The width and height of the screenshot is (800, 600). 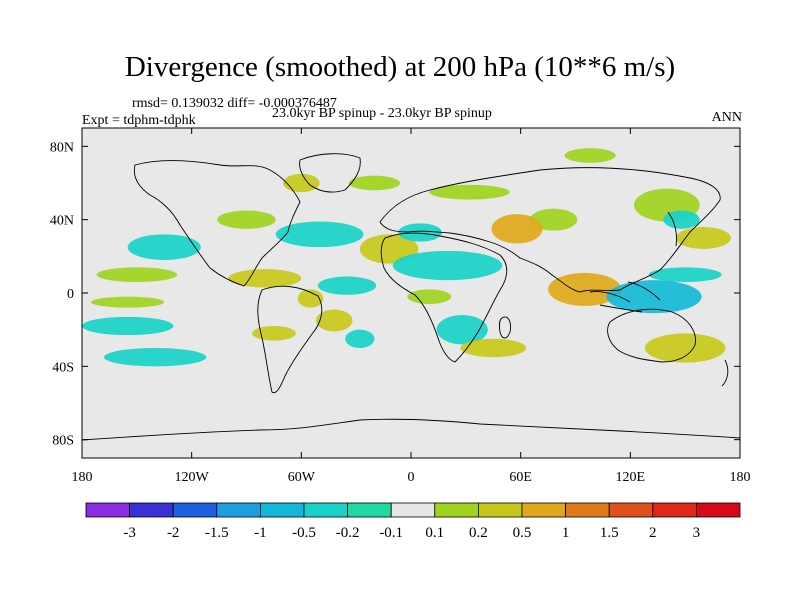 I want to click on coast-australia, so click(x=651, y=335).